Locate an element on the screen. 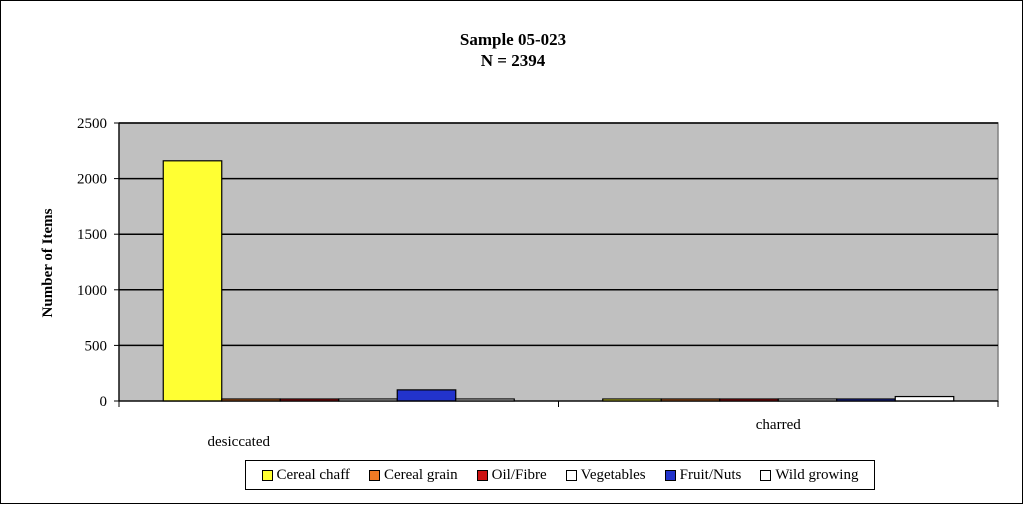 The height and width of the screenshot is (505, 1024). chart-title: Sample 05-023 is located at coordinates (513, 39).